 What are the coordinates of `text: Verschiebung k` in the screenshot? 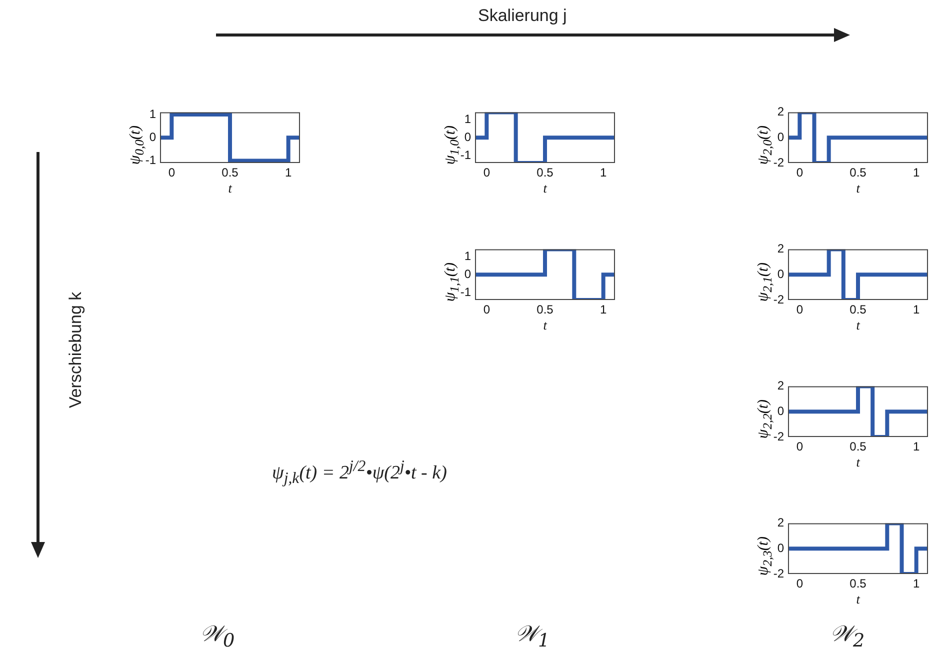 It's located at (76, 350).